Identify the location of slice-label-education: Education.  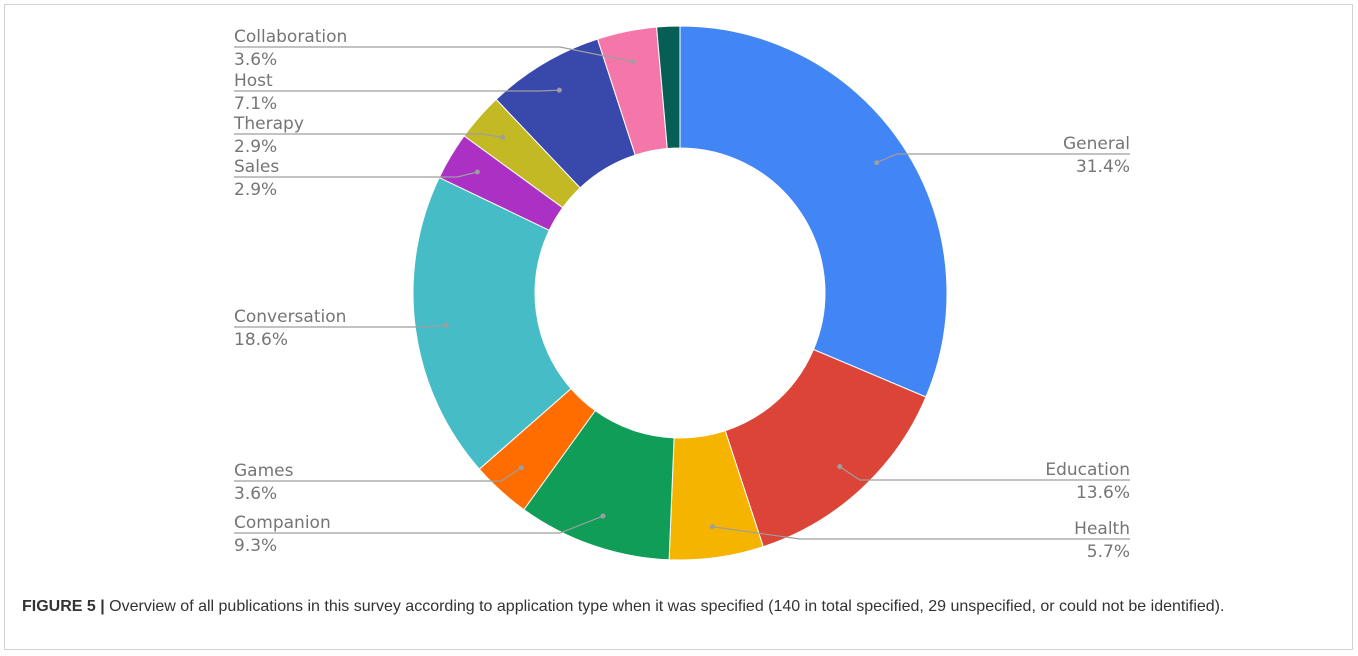
(1087, 470).